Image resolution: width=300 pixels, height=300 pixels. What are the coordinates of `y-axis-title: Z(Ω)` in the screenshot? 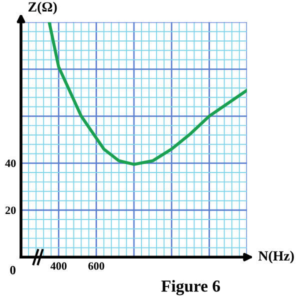 It's located at (42, 8).